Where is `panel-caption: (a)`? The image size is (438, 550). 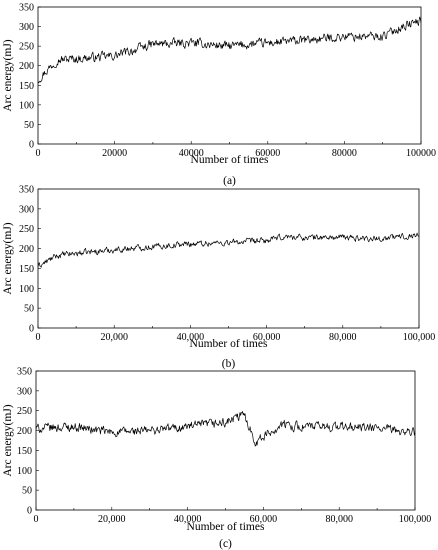 panel-caption: (a) is located at coordinates (229, 181).